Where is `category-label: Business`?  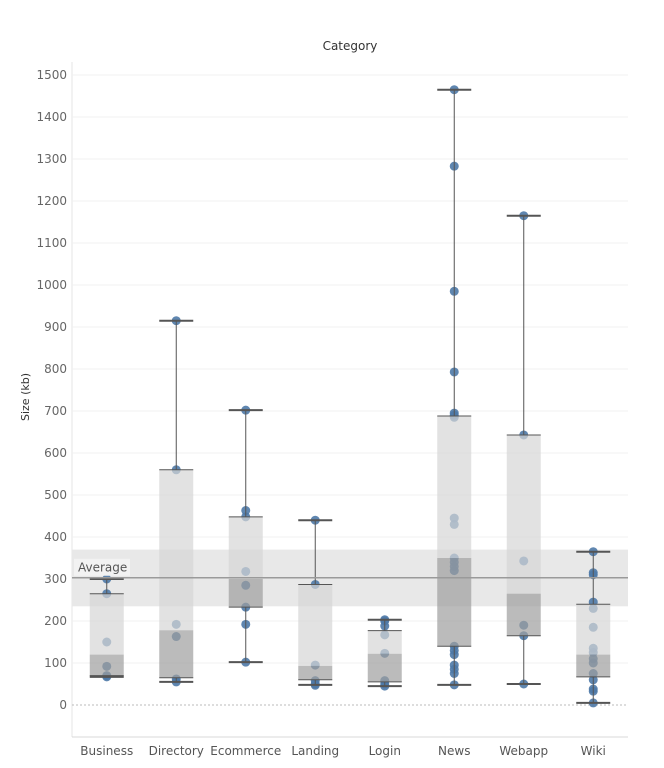 category-label: Business is located at coordinates (106, 751).